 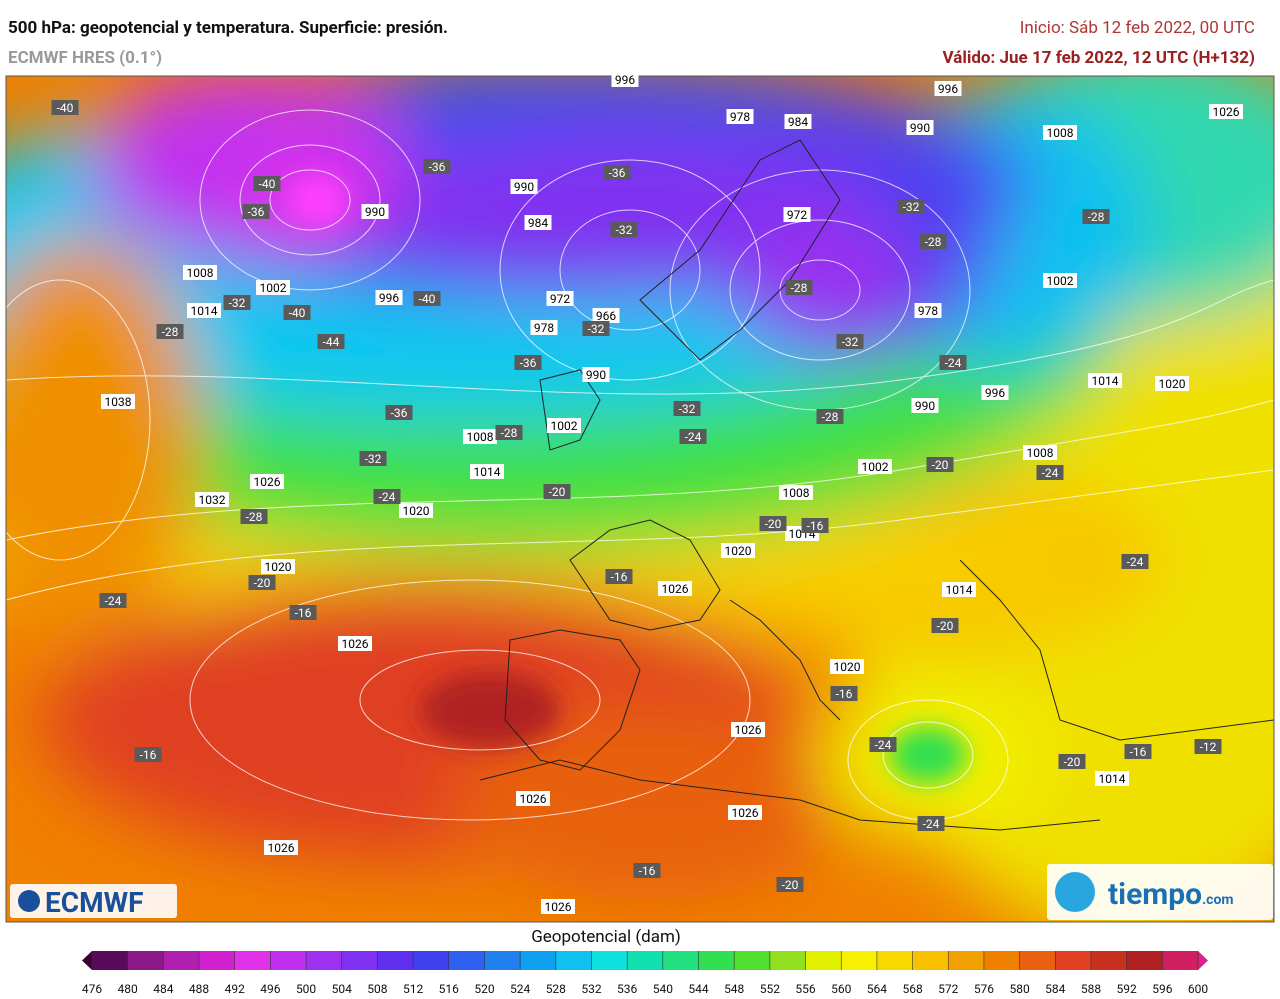 I want to click on ecmwf-logo: ECMWF, so click(x=94, y=902).